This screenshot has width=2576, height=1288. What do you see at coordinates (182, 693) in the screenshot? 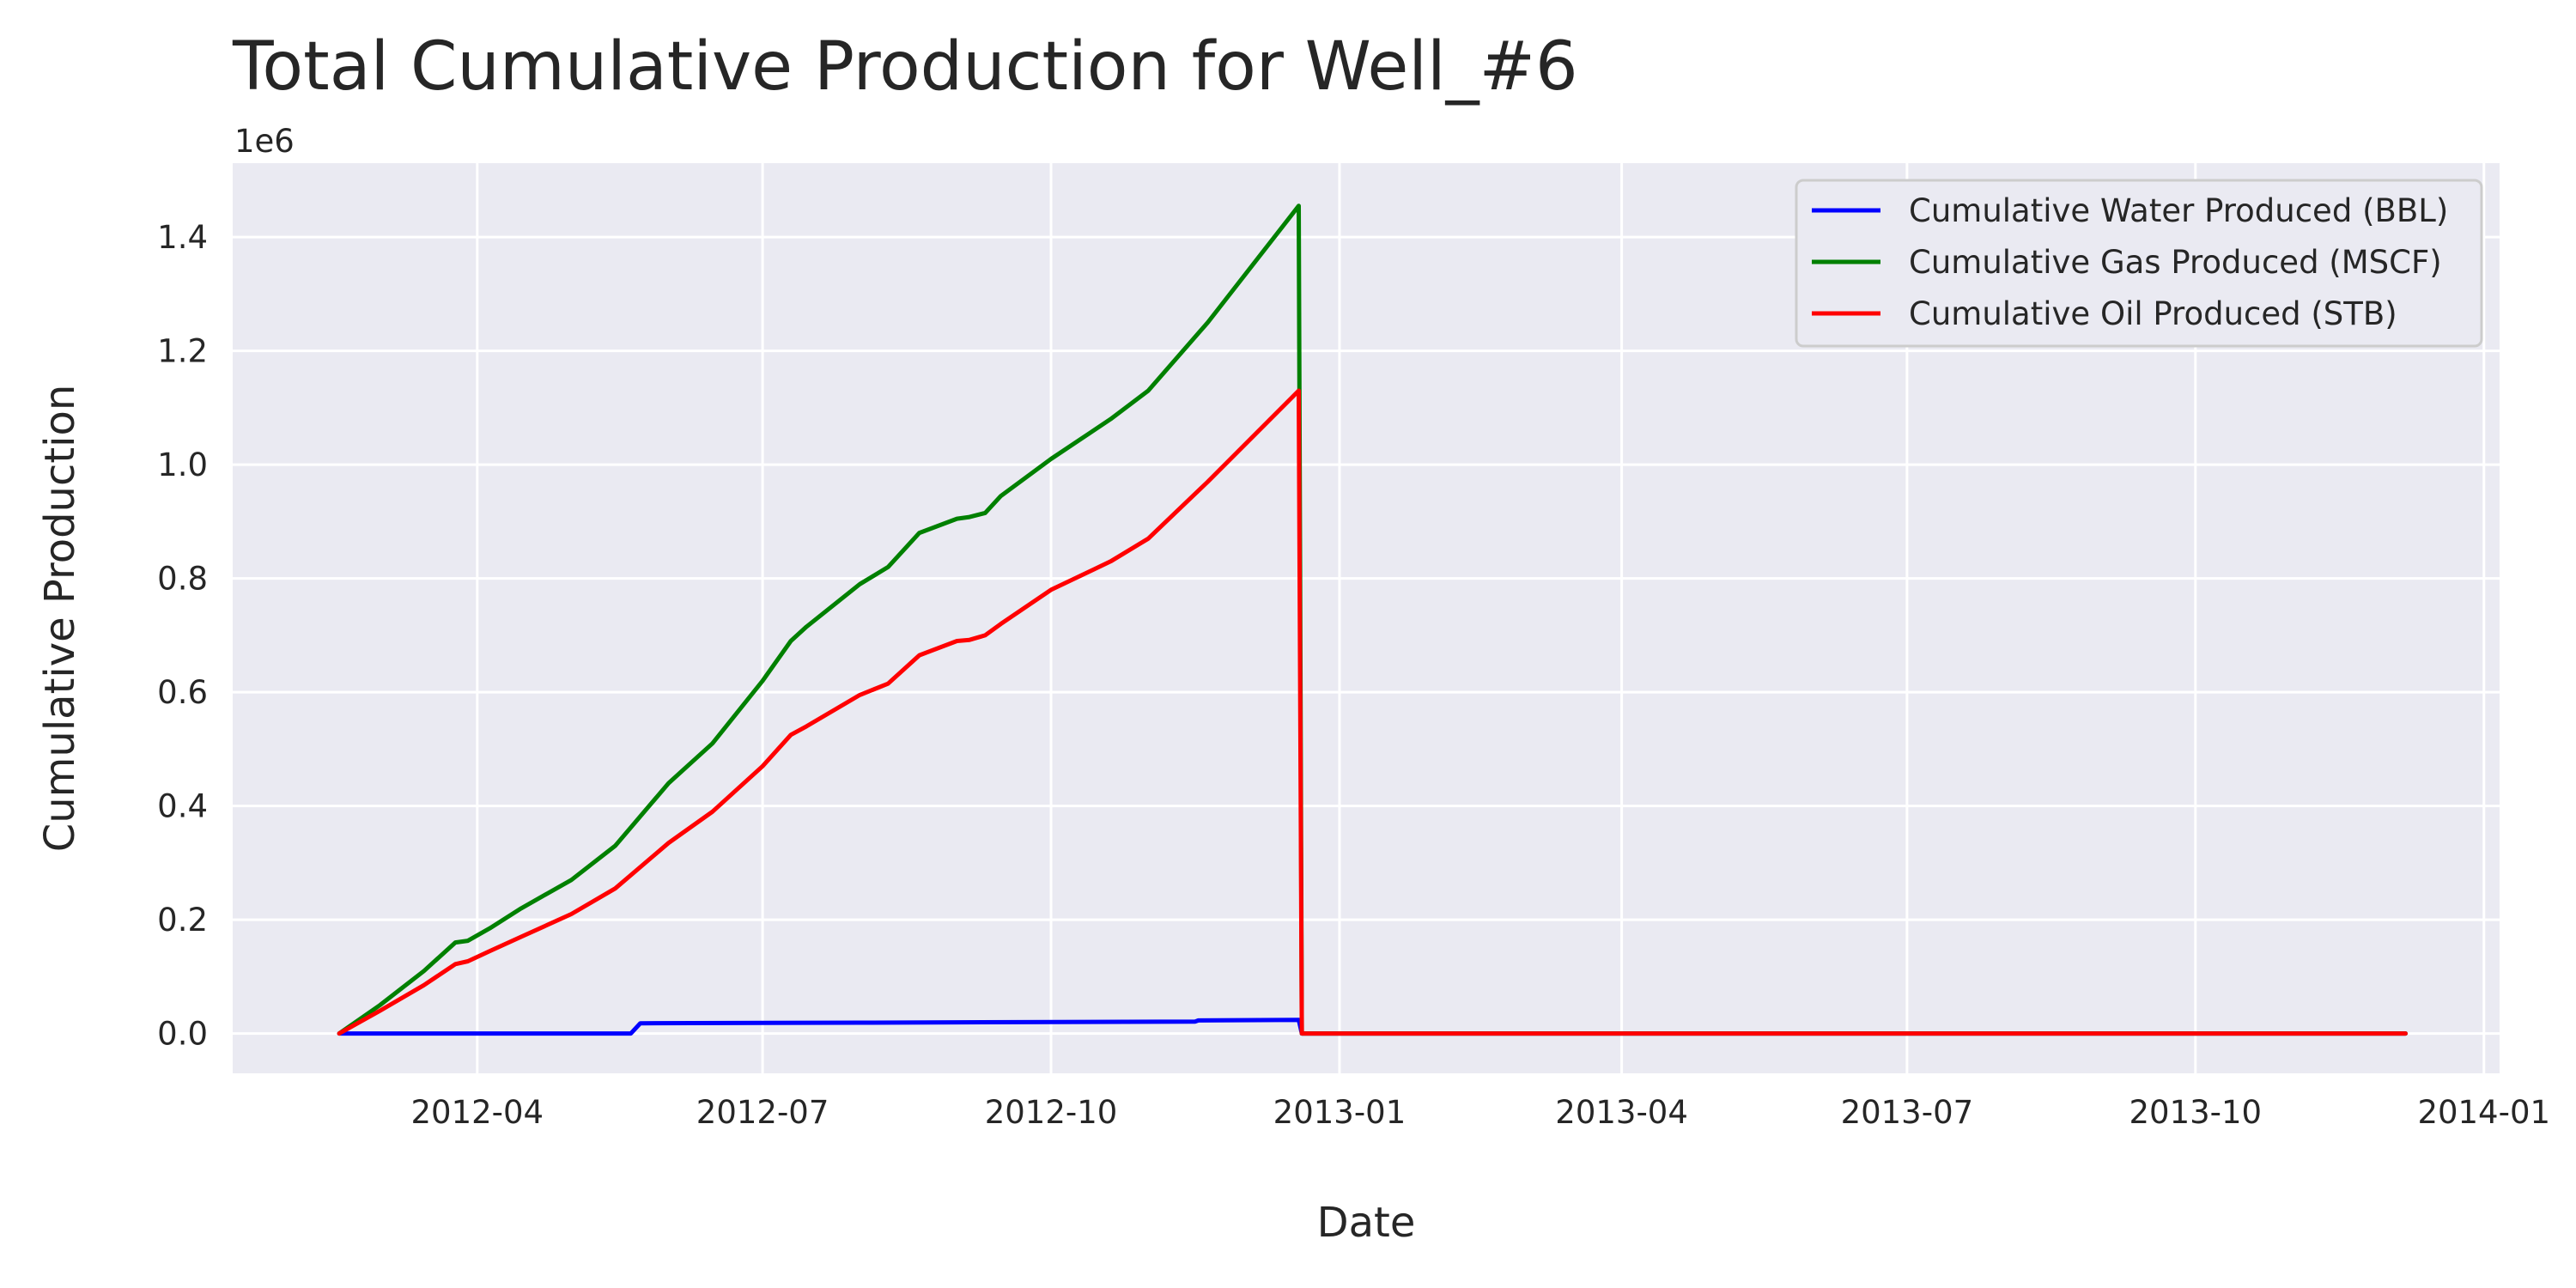
I see `y-tick-label: 0.6` at bounding box center [182, 693].